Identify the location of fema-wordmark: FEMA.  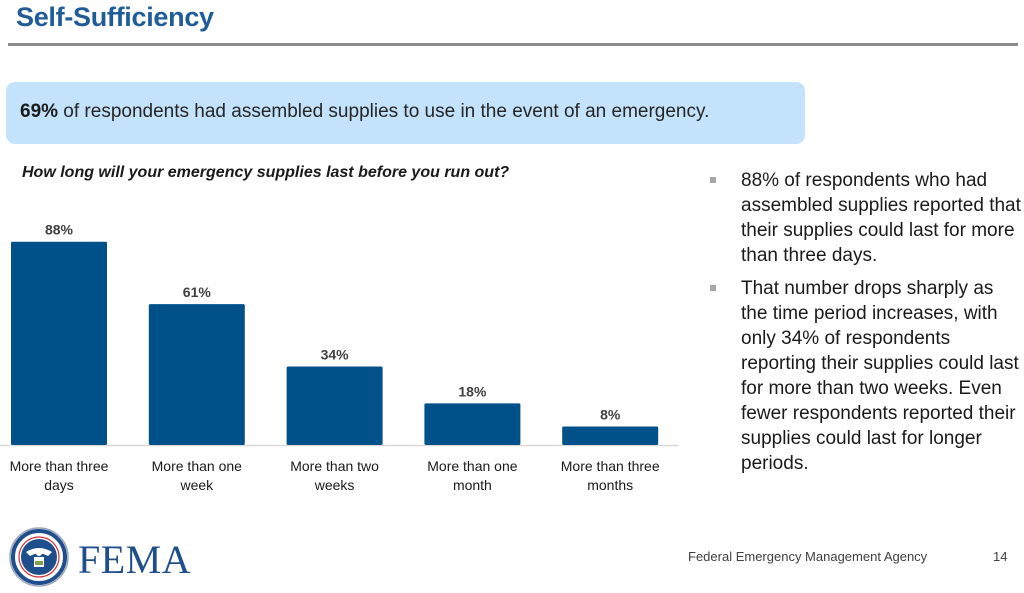
(135, 559).